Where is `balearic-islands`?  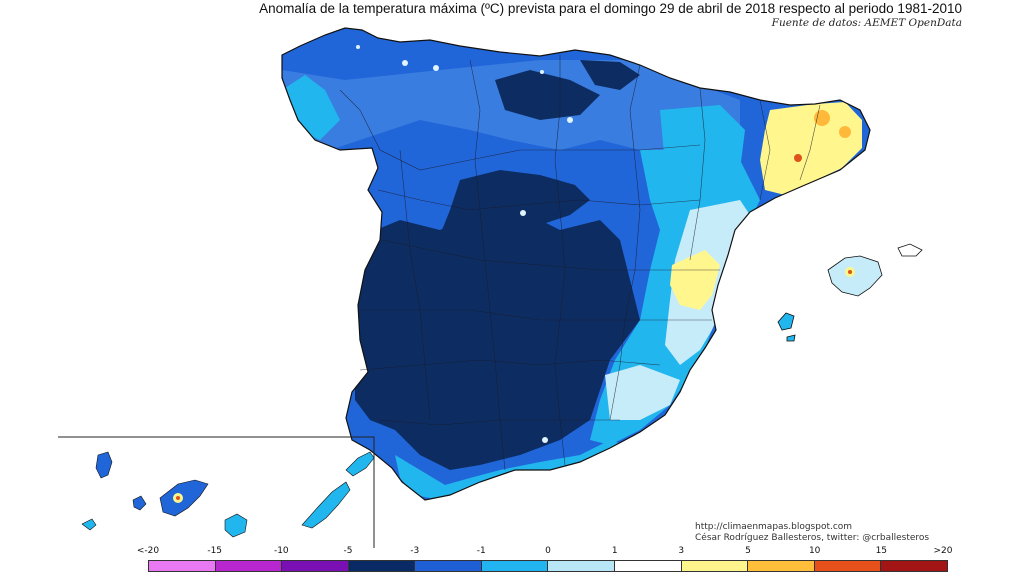
balearic-islands is located at coordinates (850, 292).